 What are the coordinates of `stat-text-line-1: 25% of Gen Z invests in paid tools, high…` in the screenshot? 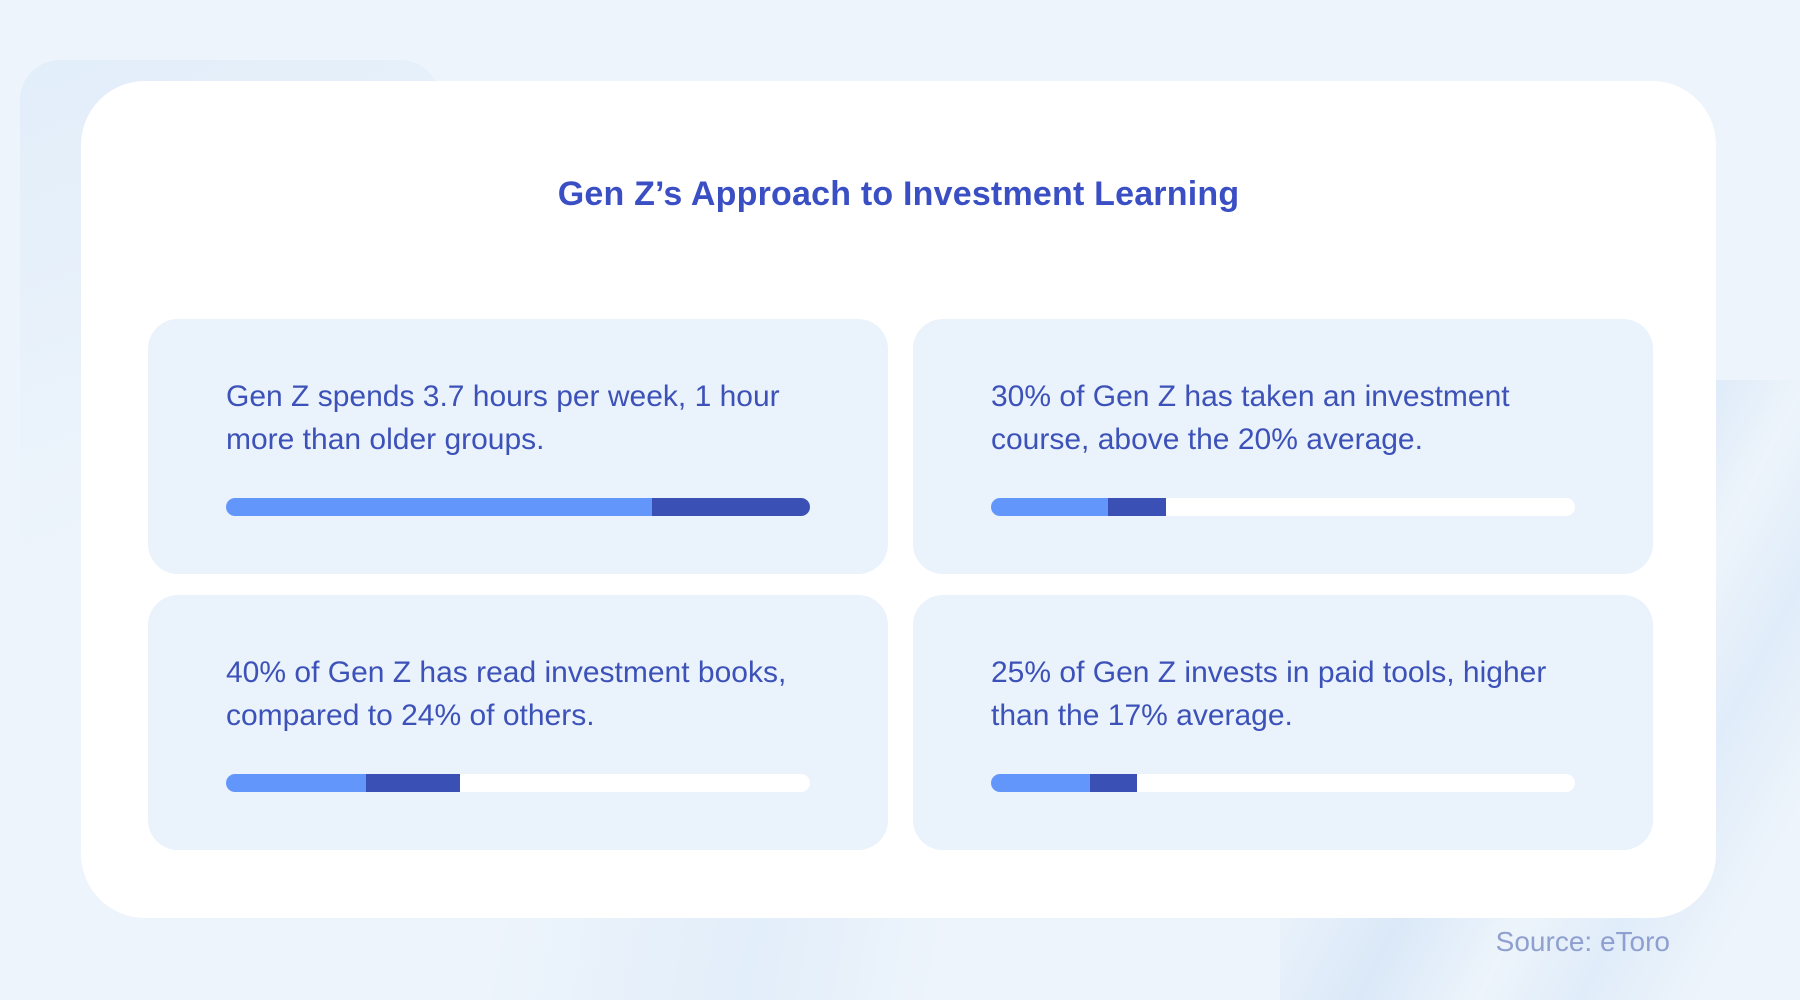 It's located at (1269, 672).